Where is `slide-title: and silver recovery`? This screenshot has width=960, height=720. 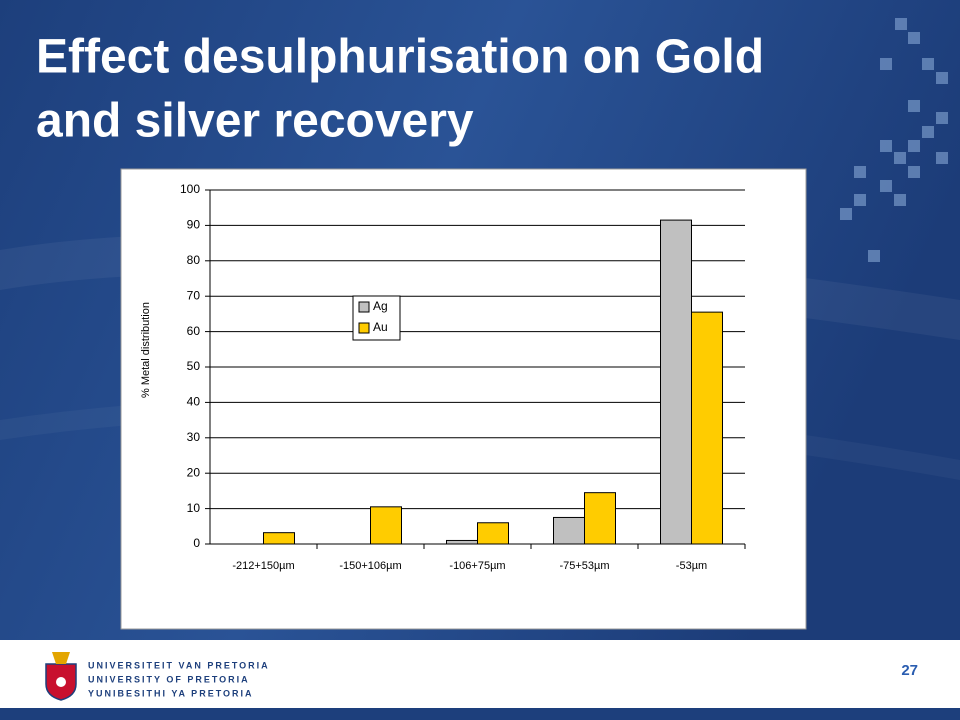
slide-title: and silver recovery is located at coordinates (255, 121).